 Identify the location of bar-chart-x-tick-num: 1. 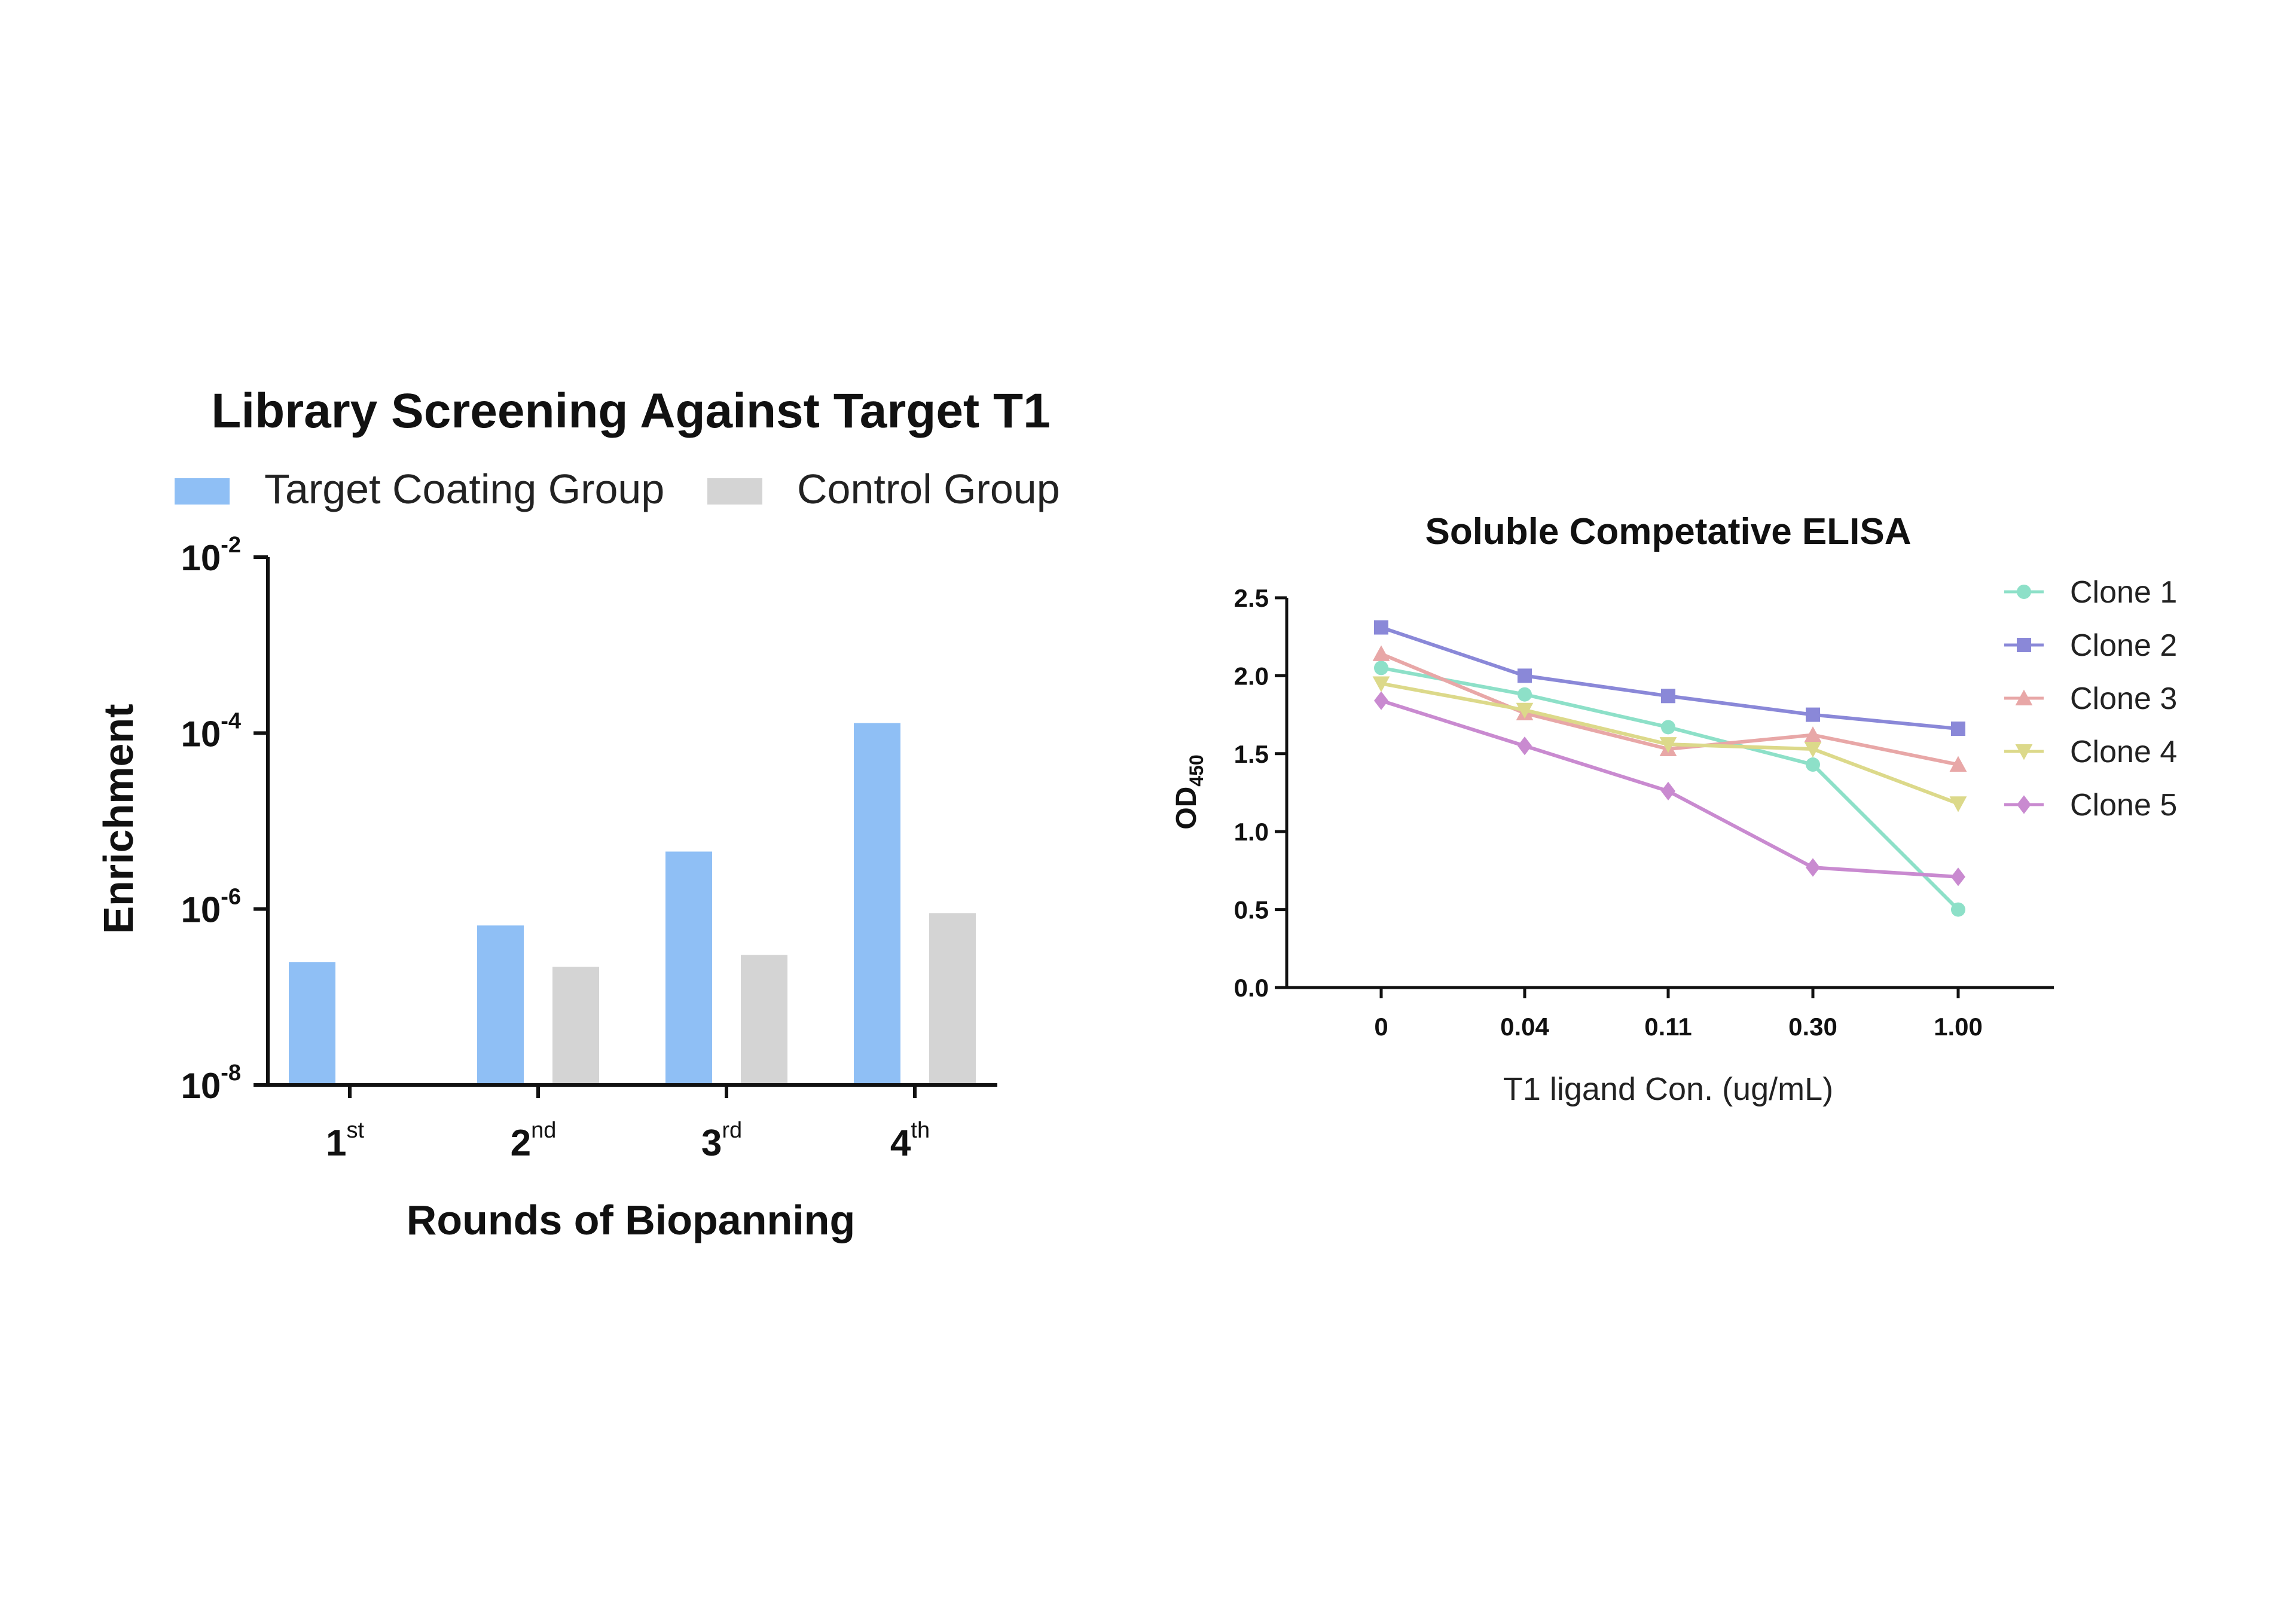
(336, 1143).